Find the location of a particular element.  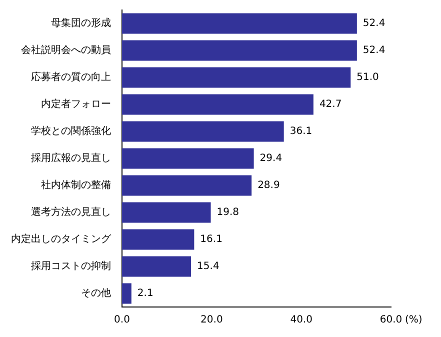

data-label: 51.0 is located at coordinates (367, 78).